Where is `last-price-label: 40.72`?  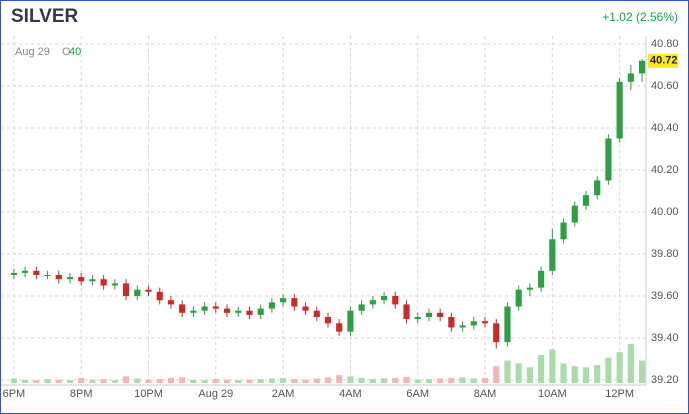 last-price-label: 40.72 is located at coordinates (664, 61).